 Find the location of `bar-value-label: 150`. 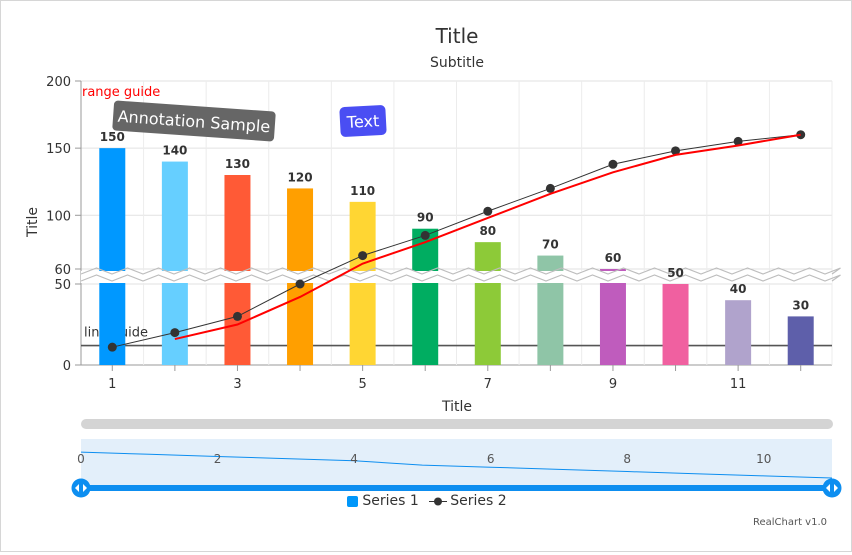

bar-value-label: 150 is located at coordinates (112, 137).